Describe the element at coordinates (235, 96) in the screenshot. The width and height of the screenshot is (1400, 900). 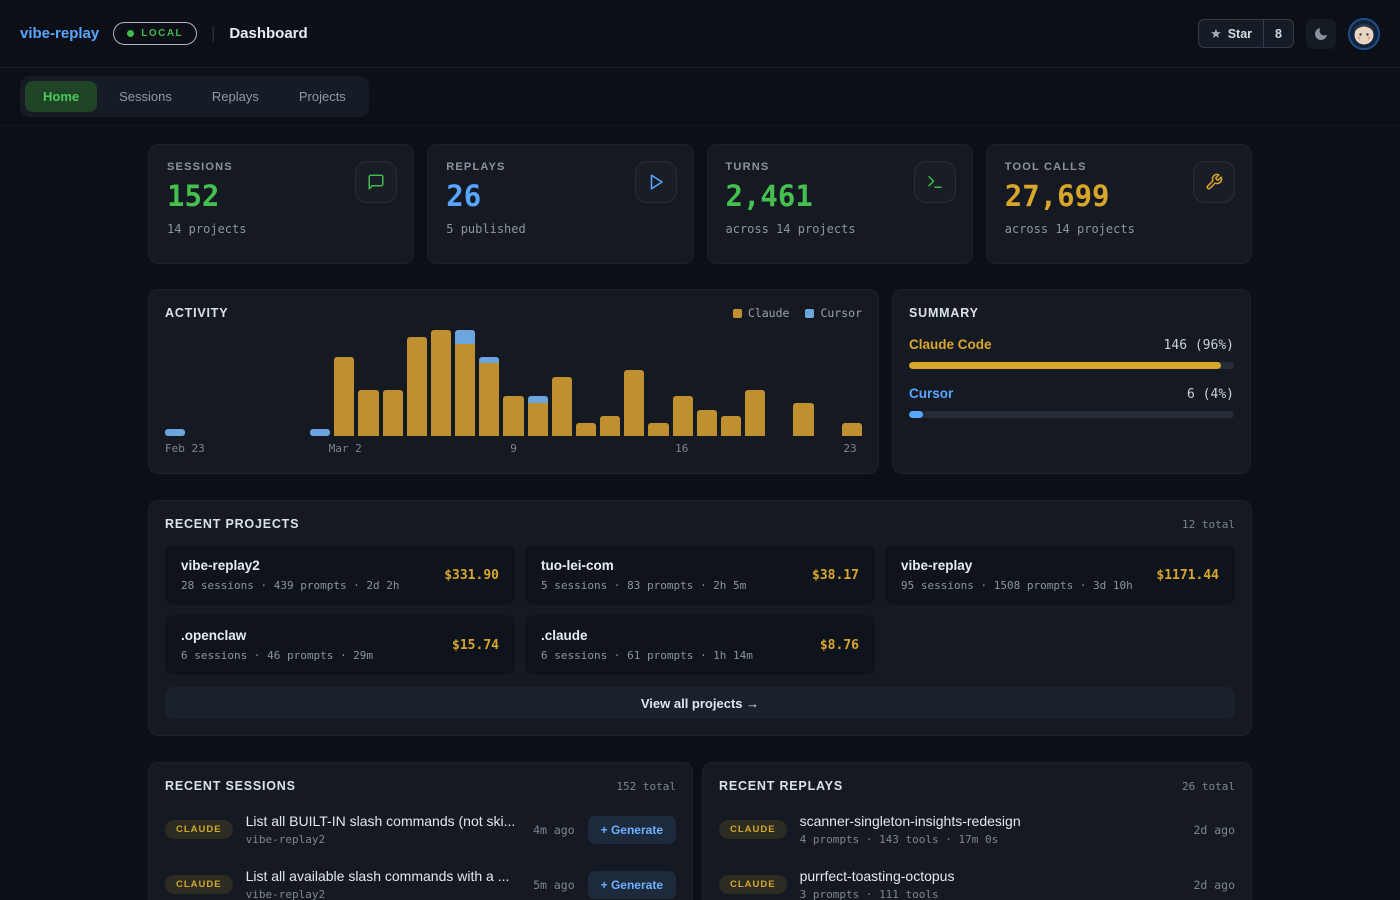
I see `tab-replays: Replays` at that location.